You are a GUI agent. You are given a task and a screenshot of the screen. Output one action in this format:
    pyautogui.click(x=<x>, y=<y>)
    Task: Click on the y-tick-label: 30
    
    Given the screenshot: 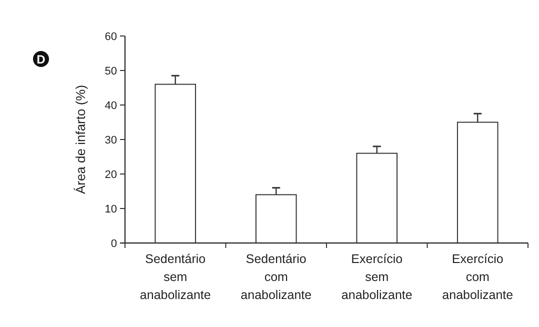 What is the action you would take?
    pyautogui.click(x=110, y=140)
    